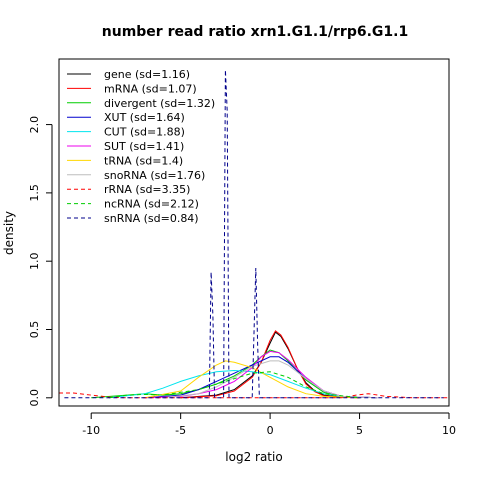 This screenshot has height=480, width=480. What do you see at coordinates (34, 398) in the screenshot?
I see `y-tick-label: 0.0` at bounding box center [34, 398].